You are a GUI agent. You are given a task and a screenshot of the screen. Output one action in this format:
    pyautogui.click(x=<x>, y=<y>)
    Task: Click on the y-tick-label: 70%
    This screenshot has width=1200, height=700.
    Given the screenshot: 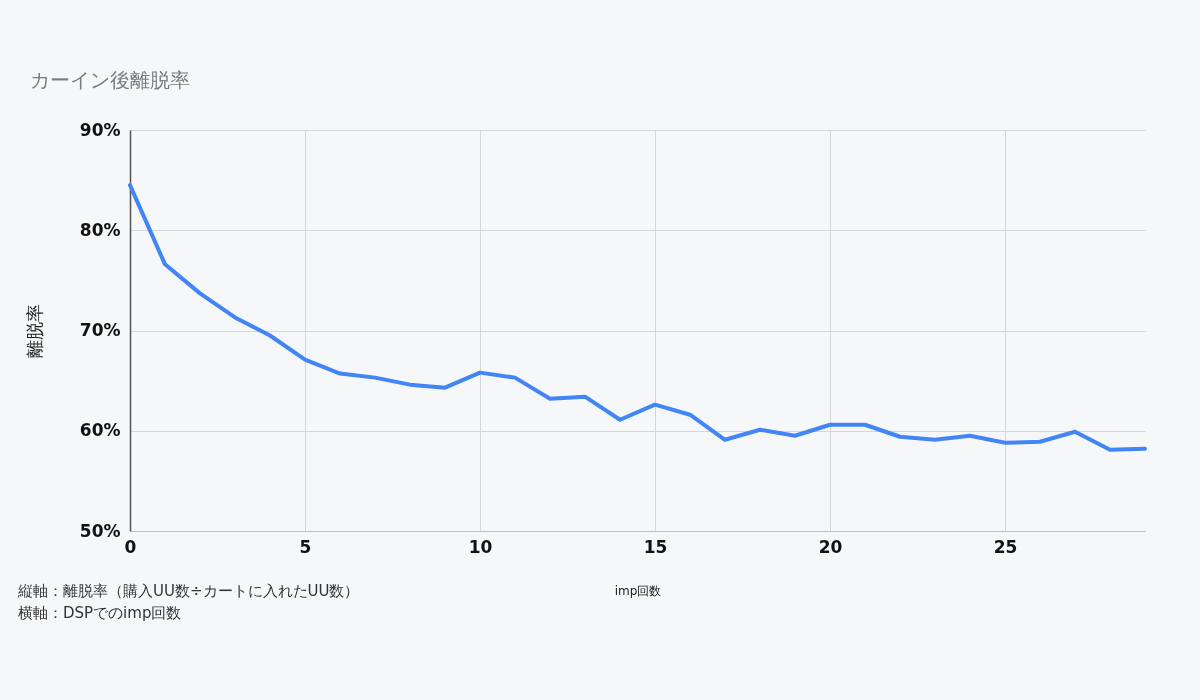 What is the action you would take?
    pyautogui.click(x=100, y=330)
    